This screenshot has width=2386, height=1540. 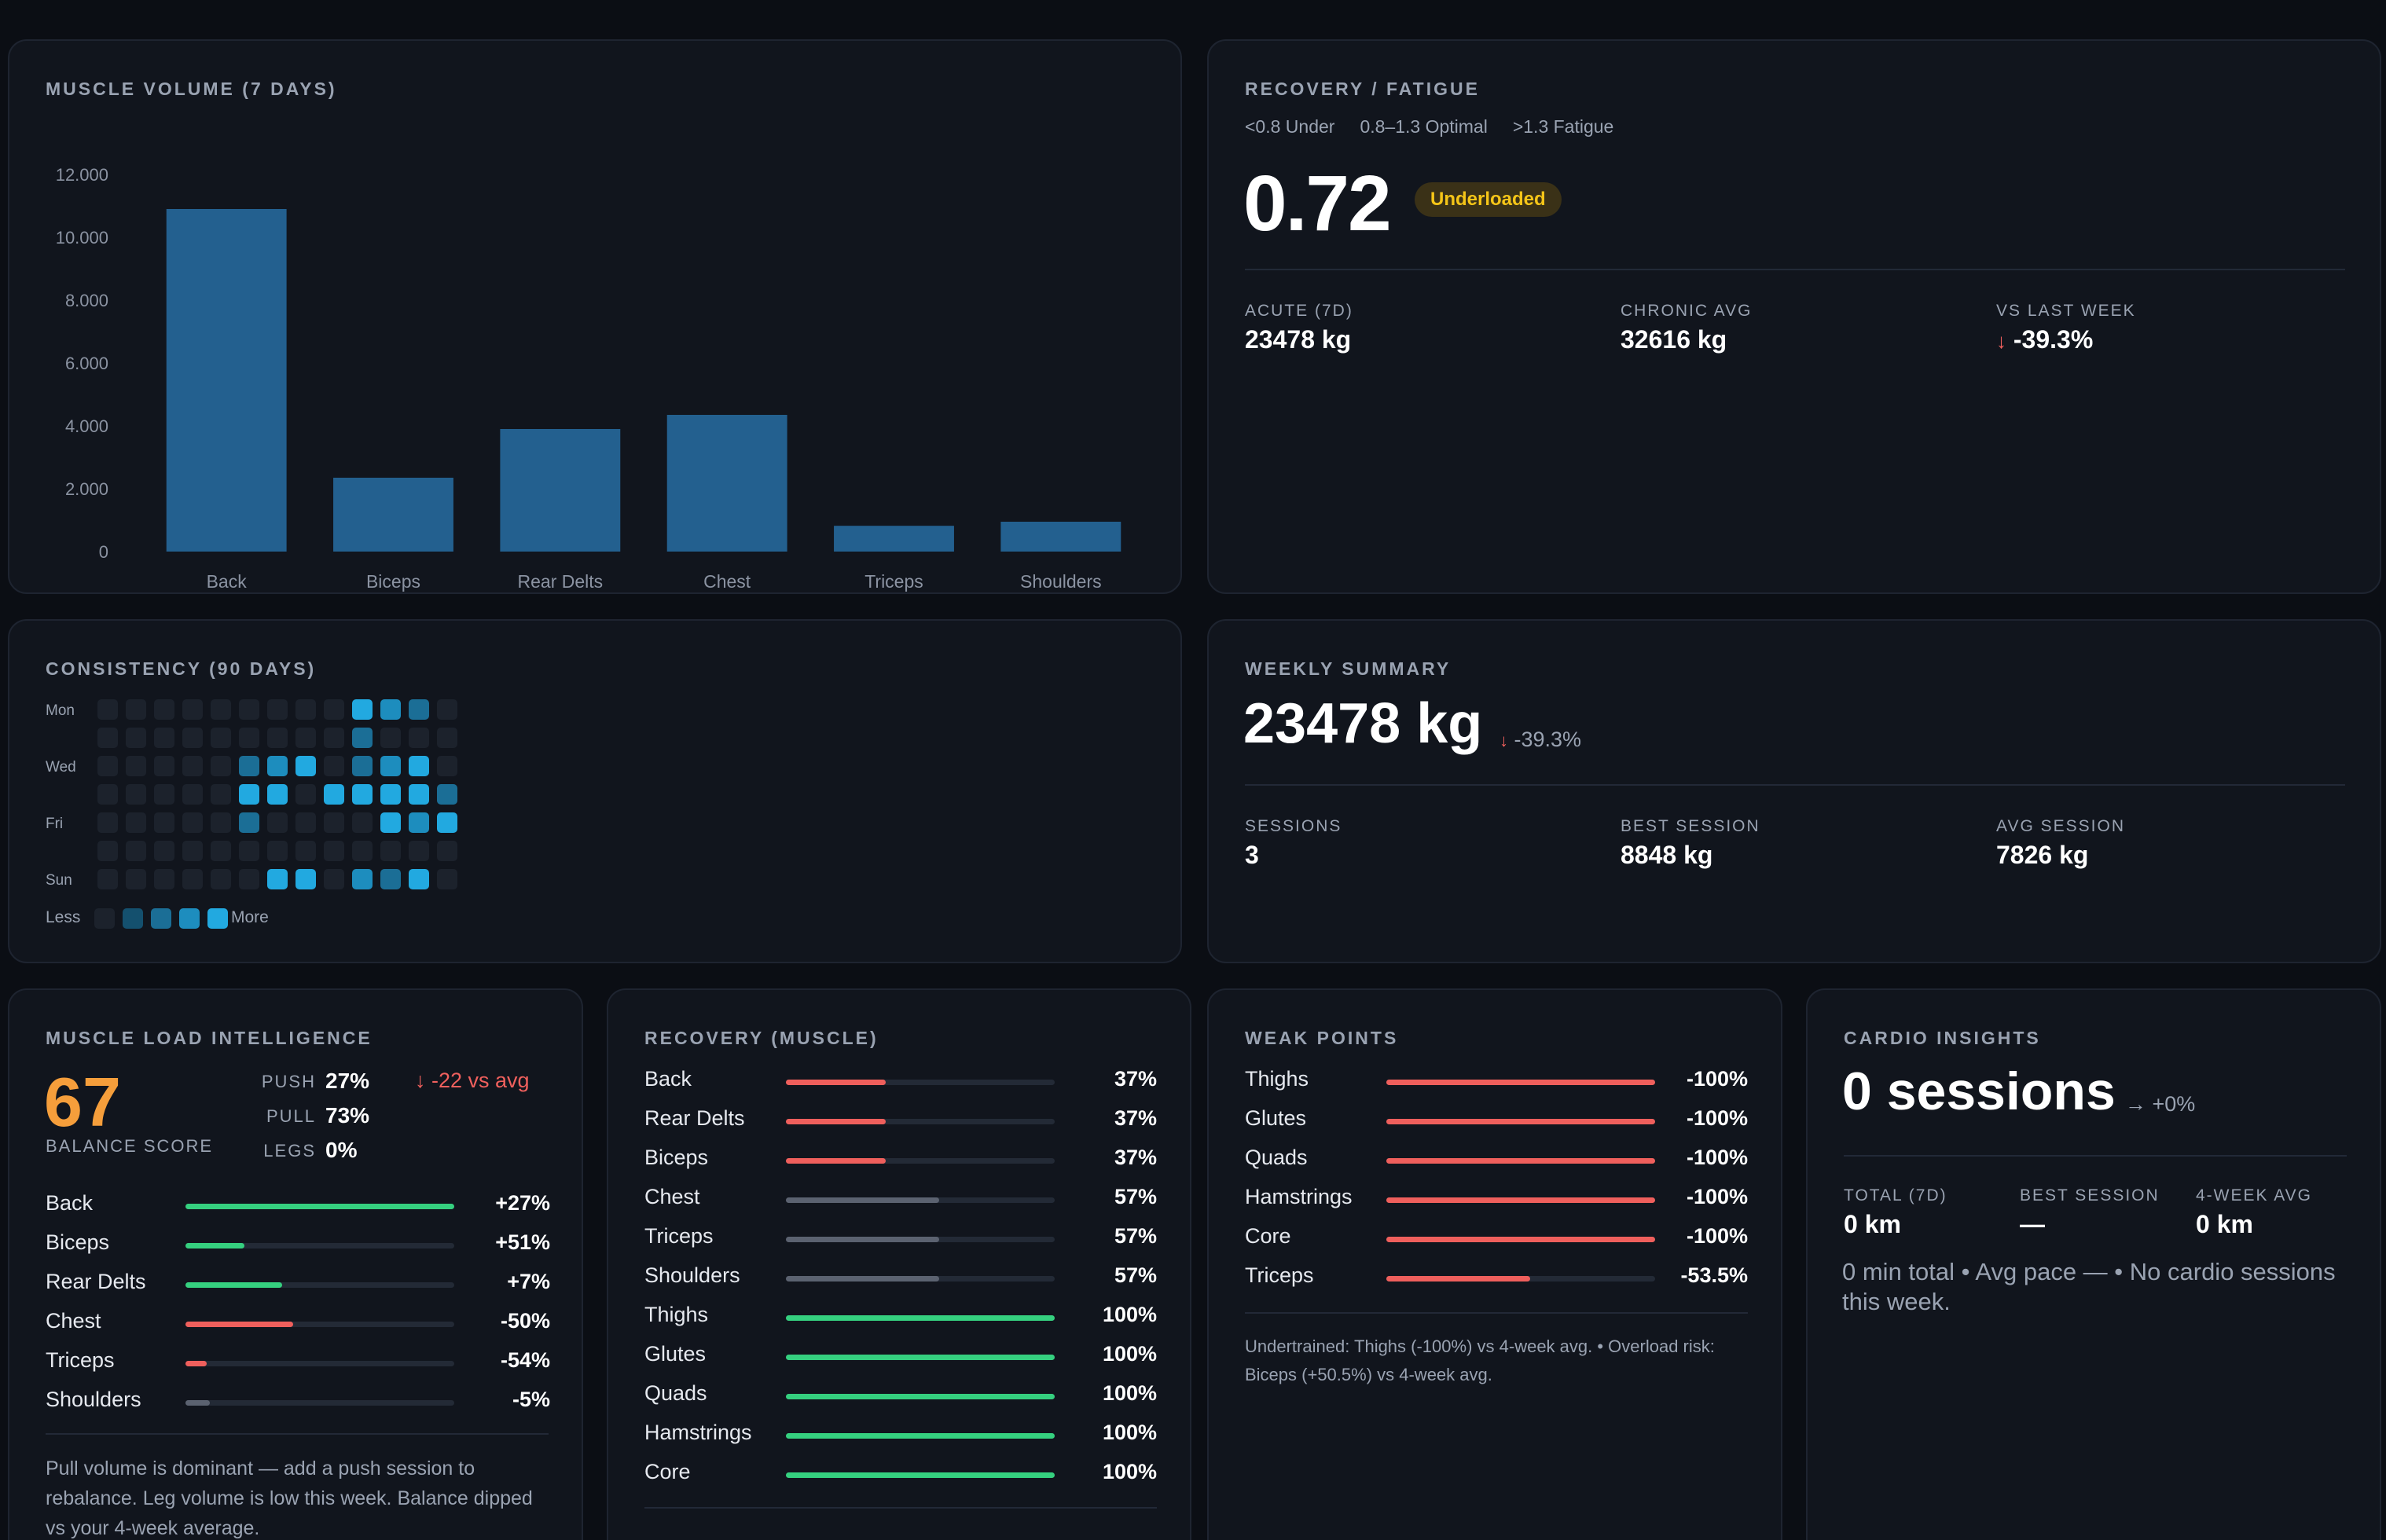 What do you see at coordinates (226, 380) in the screenshot?
I see `bar-back` at bounding box center [226, 380].